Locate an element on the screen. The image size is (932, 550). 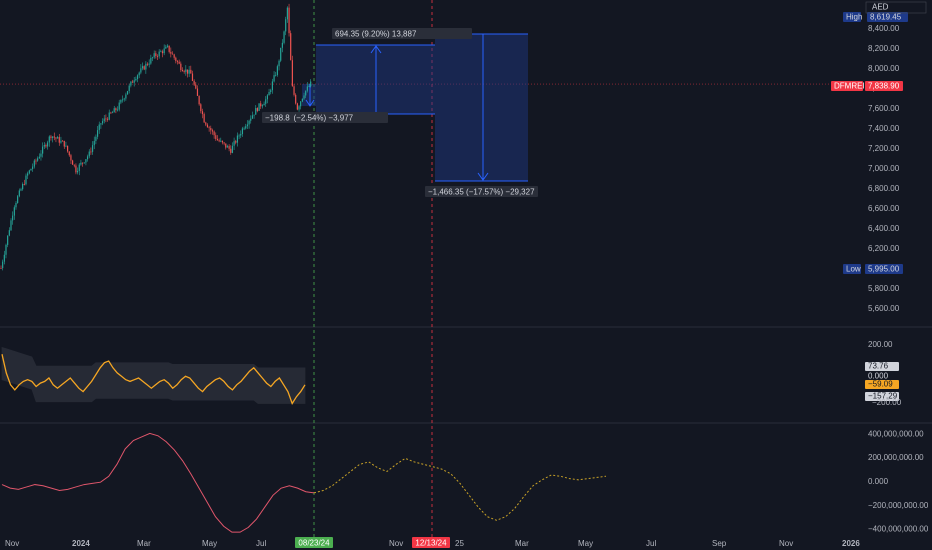
time-axis-label: Mar is located at coordinates (522, 543).